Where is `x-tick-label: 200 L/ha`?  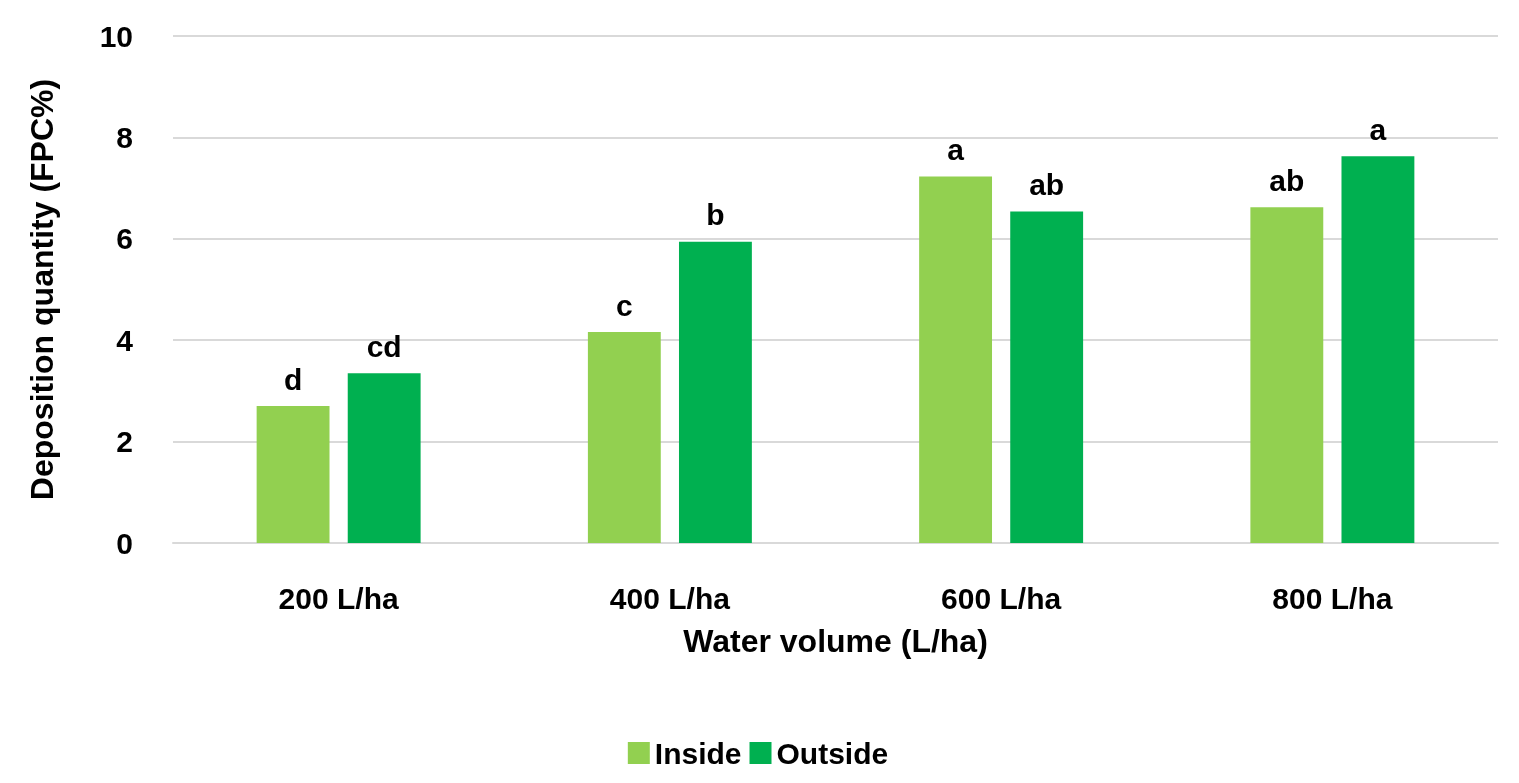 x-tick-label: 200 L/ha is located at coordinates (338, 598).